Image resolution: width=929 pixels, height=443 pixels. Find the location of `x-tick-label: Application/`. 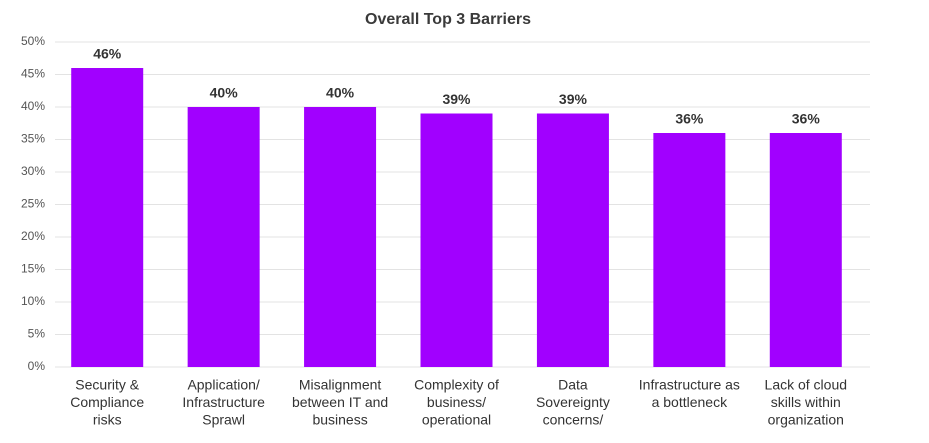

x-tick-label: Application/ is located at coordinates (223, 385).